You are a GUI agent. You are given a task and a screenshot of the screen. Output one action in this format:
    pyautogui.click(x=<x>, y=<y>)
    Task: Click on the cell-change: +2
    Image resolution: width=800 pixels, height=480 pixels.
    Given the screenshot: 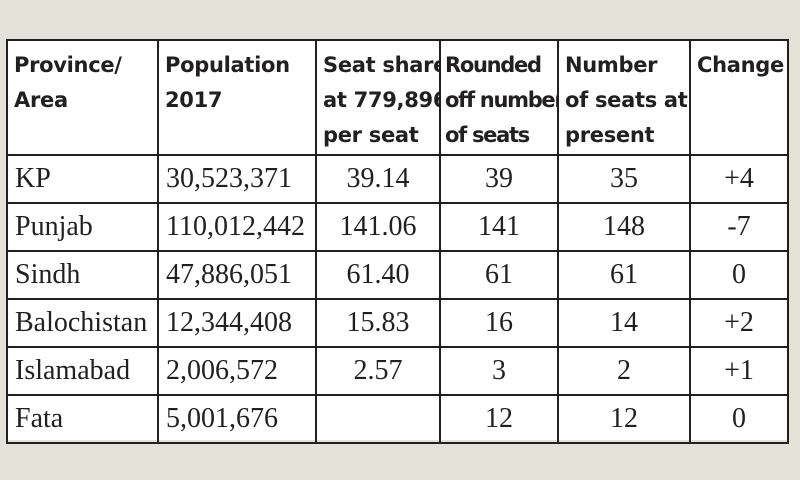 What is the action you would take?
    pyautogui.click(x=739, y=323)
    